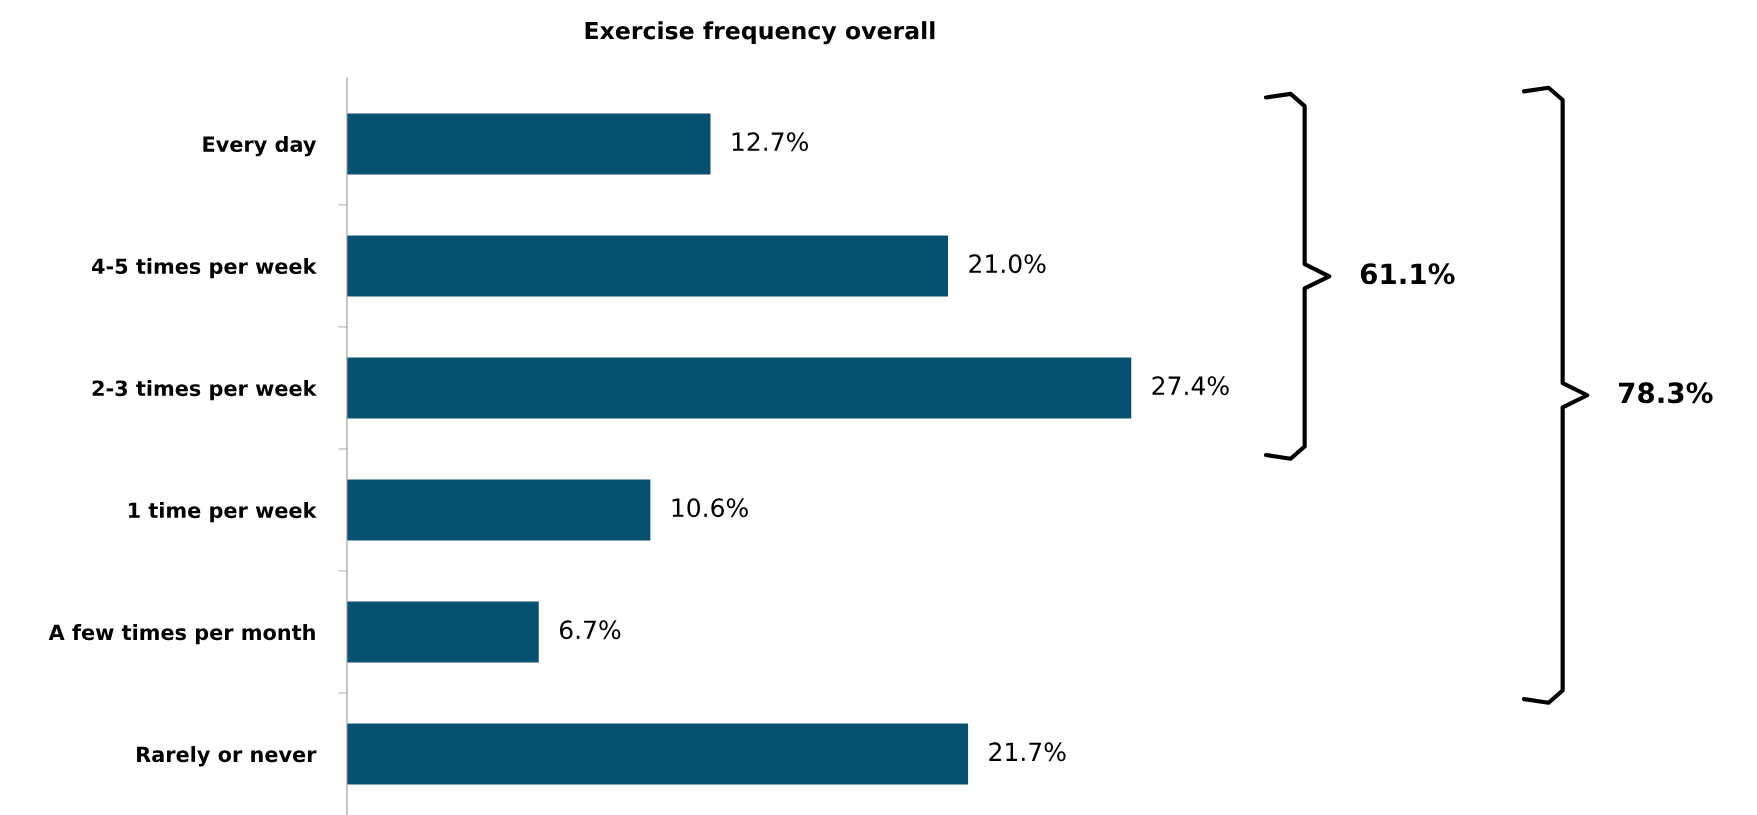 The image size is (1757, 815). I want to click on y-tick-label: 1 time per week, so click(222, 512).